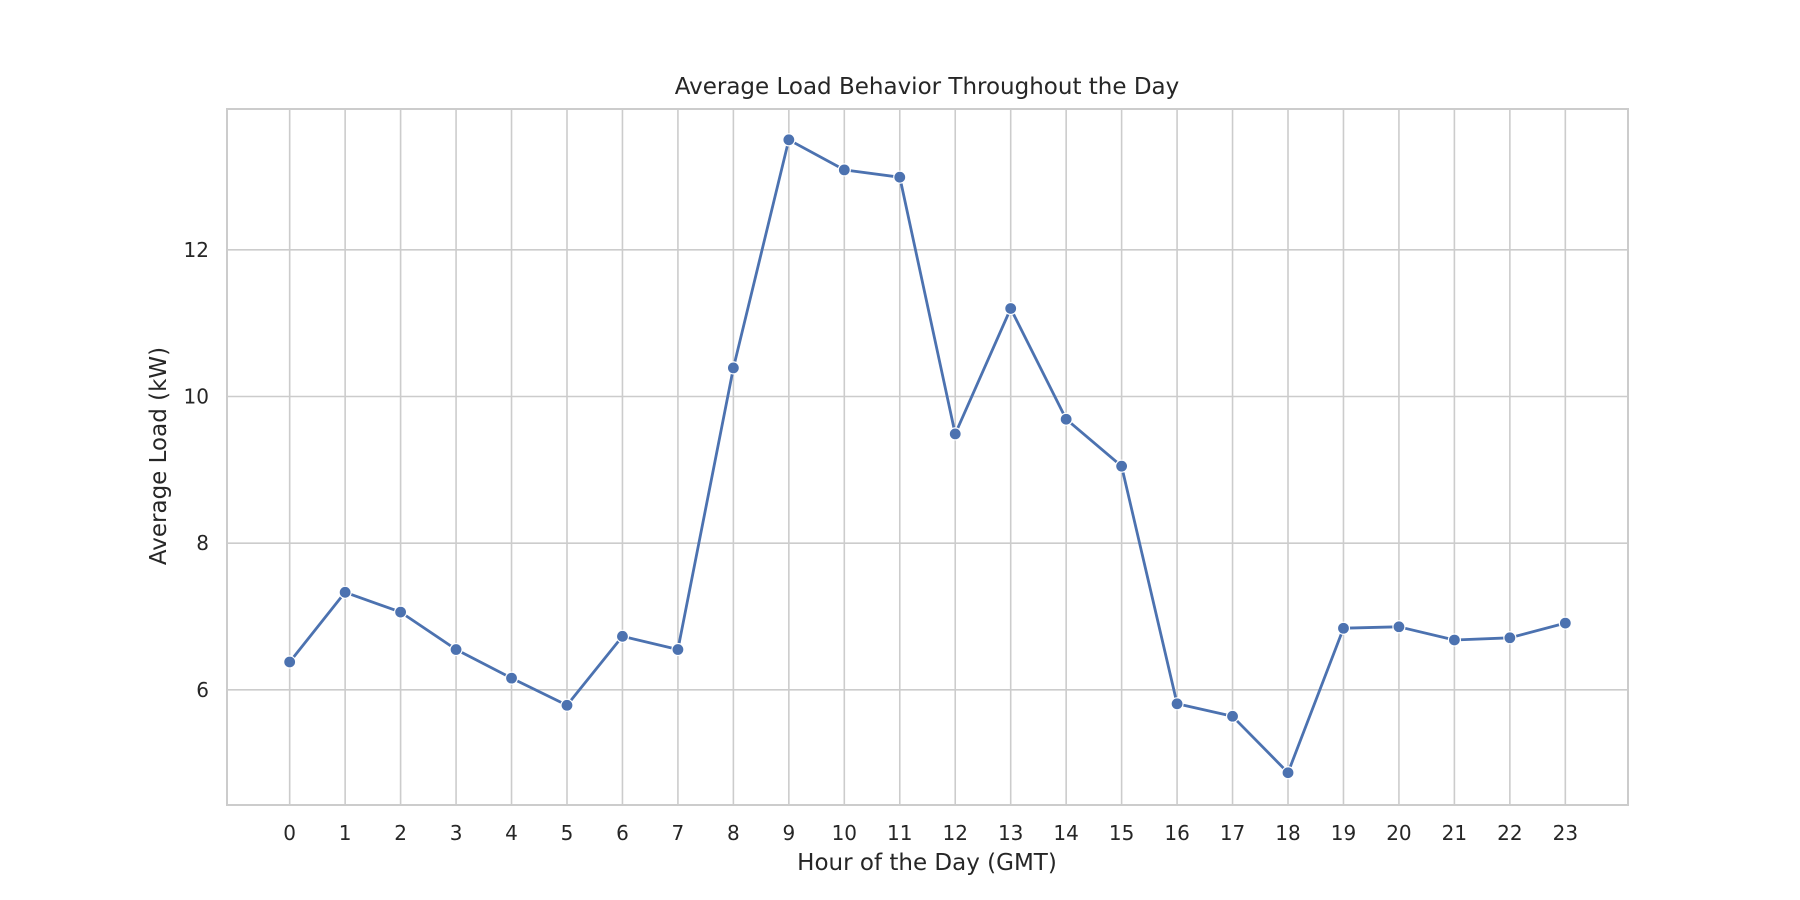 The width and height of the screenshot is (1800, 900). Describe the element at coordinates (1065, 833) in the screenshot. I see `x-tick-label: 14` at that location.